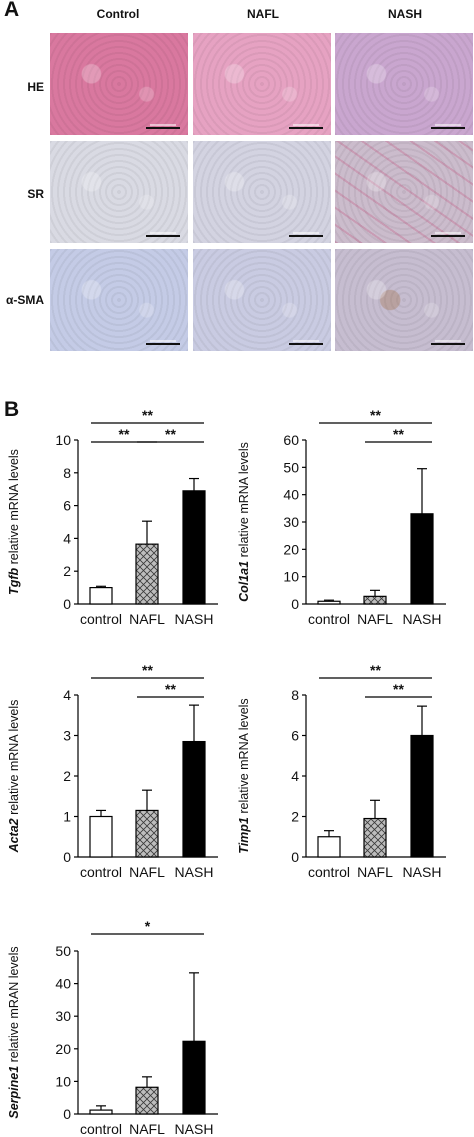  What do you see at coordinates (244, 522) in the screenshot?
I see `y-axis-label: Col1a1 relative mRNA levels` at bounding box center [244, 522].